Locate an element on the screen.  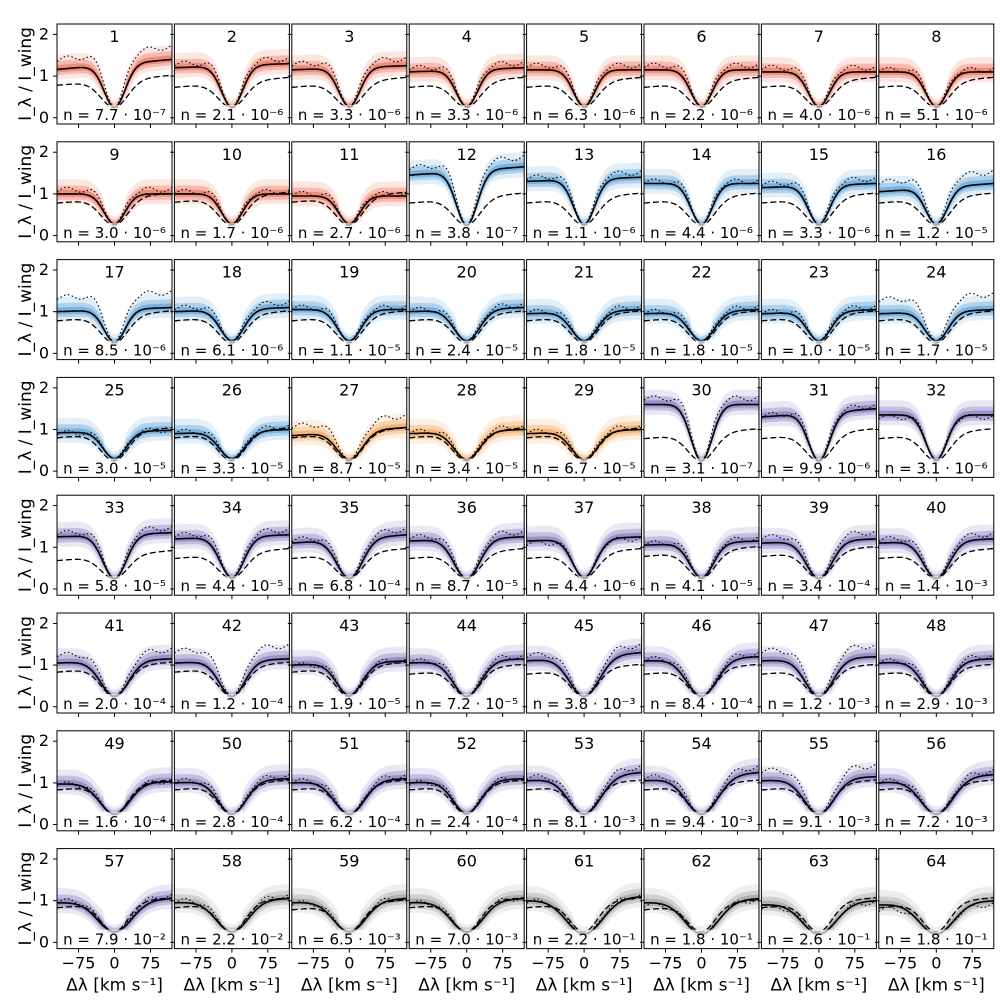
panel-30: 30 n = 3.1 · 10⁻⁷ is located at coordinates (700, 429).